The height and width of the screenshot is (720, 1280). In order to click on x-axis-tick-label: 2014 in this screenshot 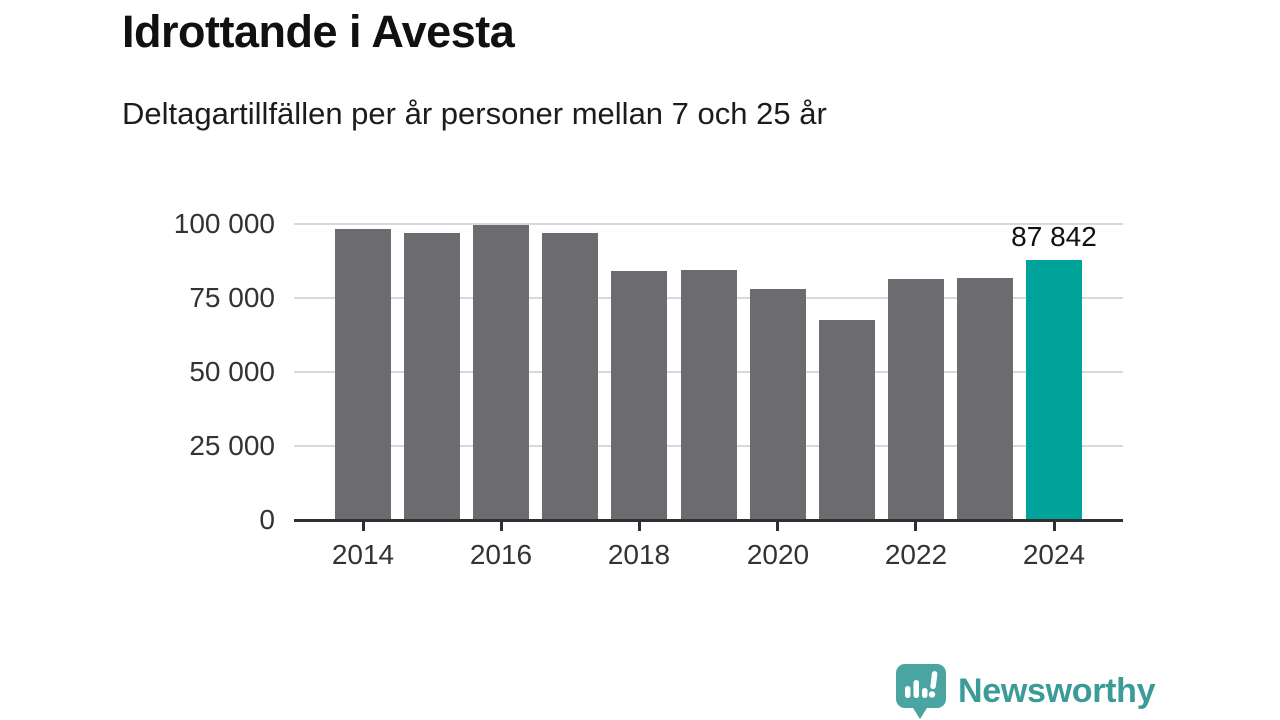, I will do `click(363, 554)`.